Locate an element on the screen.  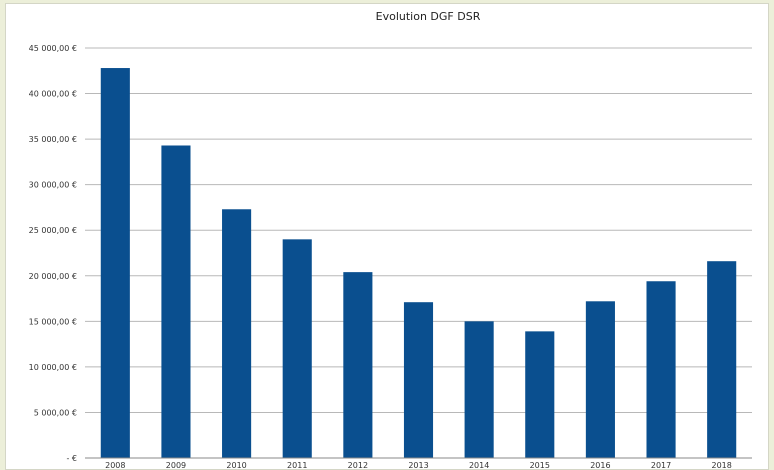
x-tick-label: 2009 is located at coordinates (176, 465).